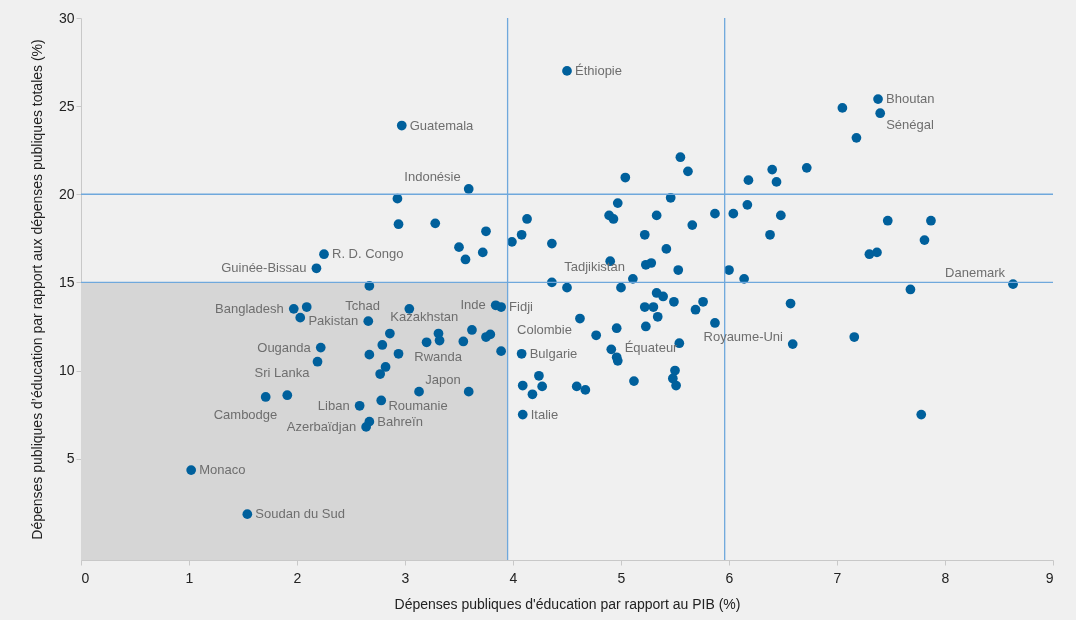 The width and height of the screenshot is (1076, 620). I want to click on annotation: Cambodge, so click(245, 414).